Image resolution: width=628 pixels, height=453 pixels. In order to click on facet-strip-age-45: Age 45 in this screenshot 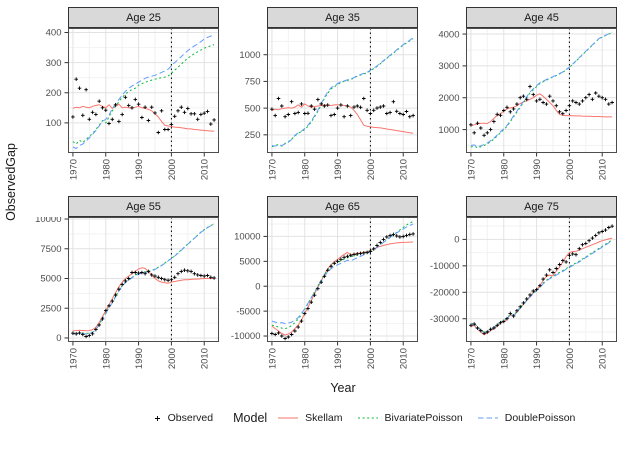, I will do `click(541, 17)`.